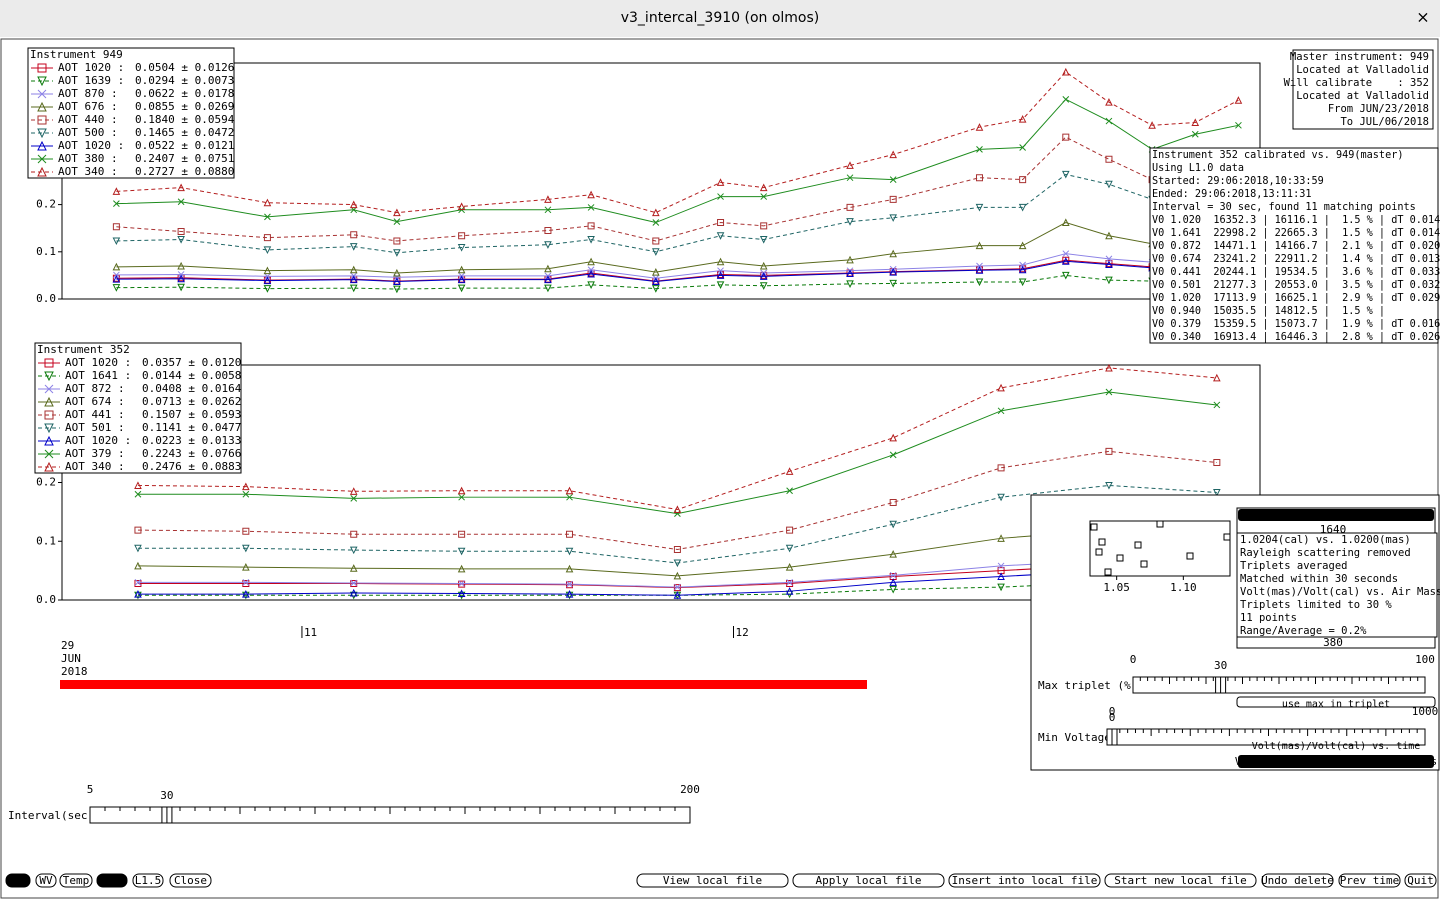 This screenshot has height=900, width=1440. What do you see at coordinates (1333, 642) in the screenshot?
I see `list-item: 380` at bounding box center [1333, 642].